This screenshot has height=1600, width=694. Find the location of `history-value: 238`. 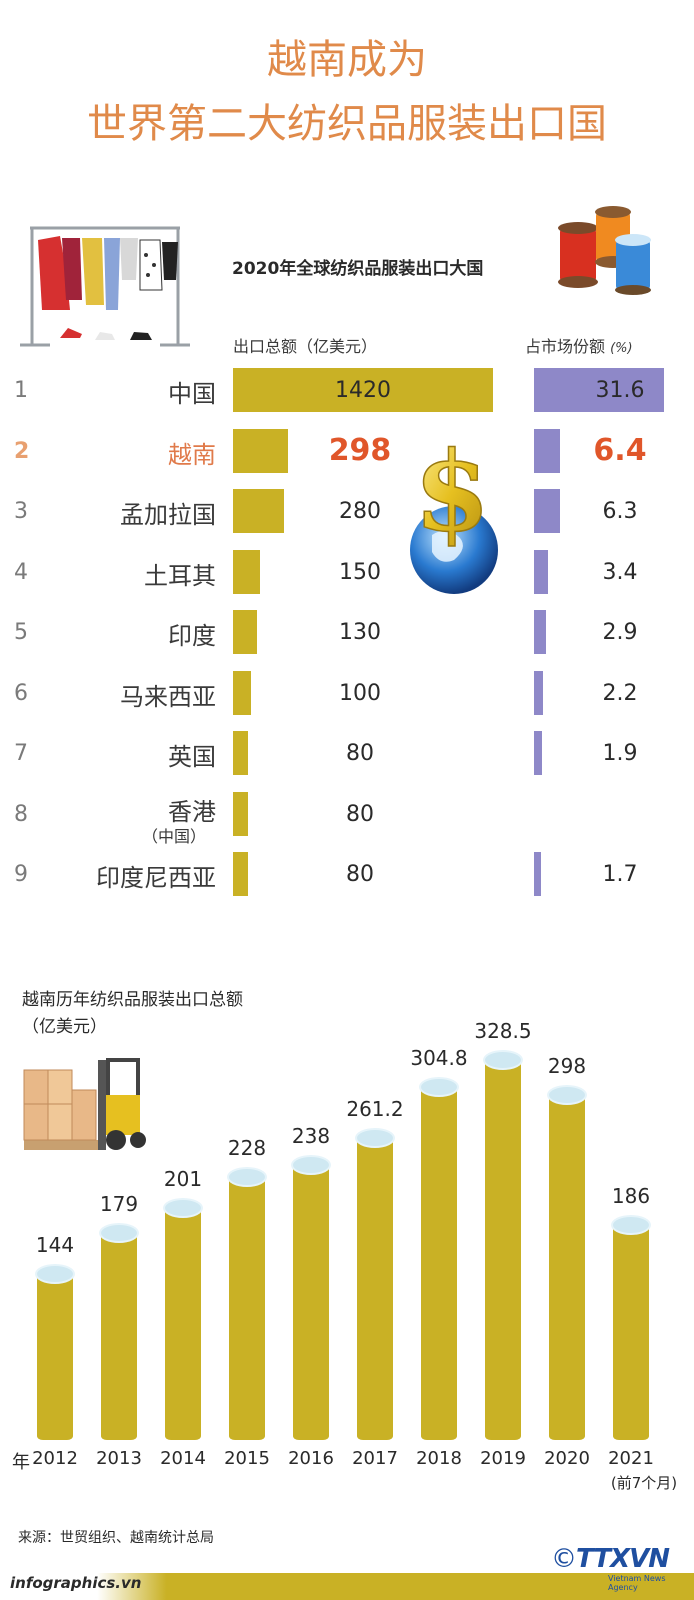

history-value: 238 is located at coordinates (311, 1135).